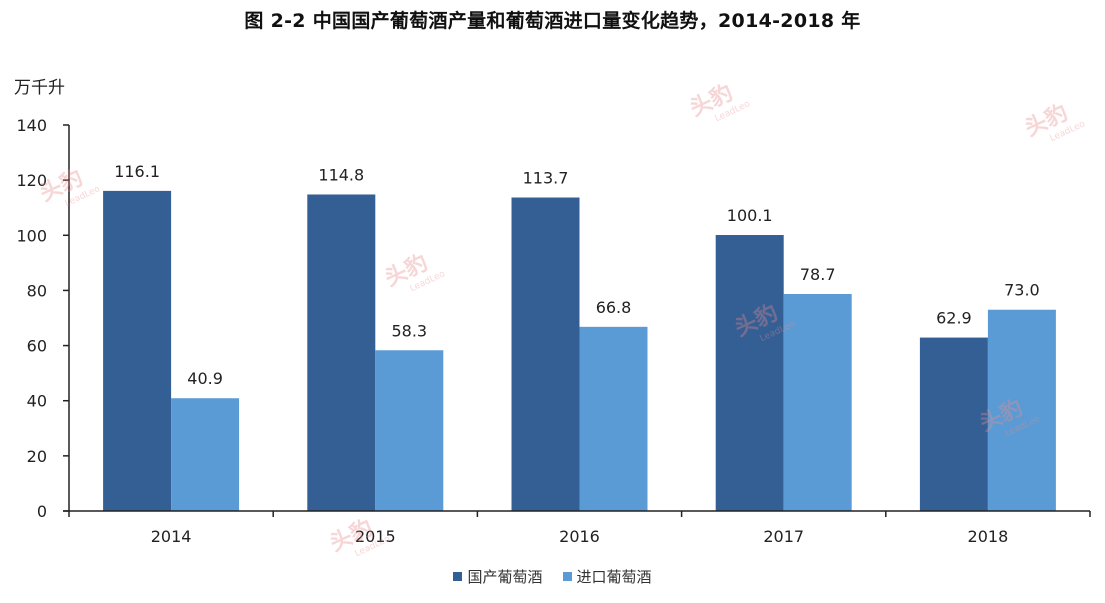  I want to click on x-tick-label: 2015, so click(375, 536).